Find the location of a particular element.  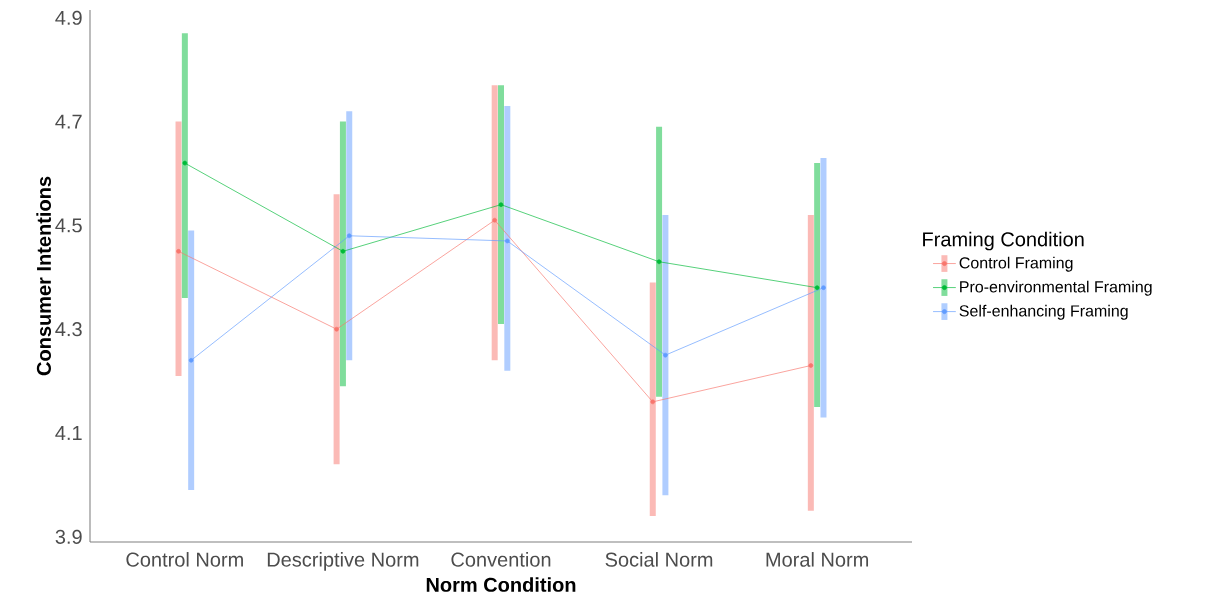

legend-label: Control Framing is located at coordinates (1016, 264).